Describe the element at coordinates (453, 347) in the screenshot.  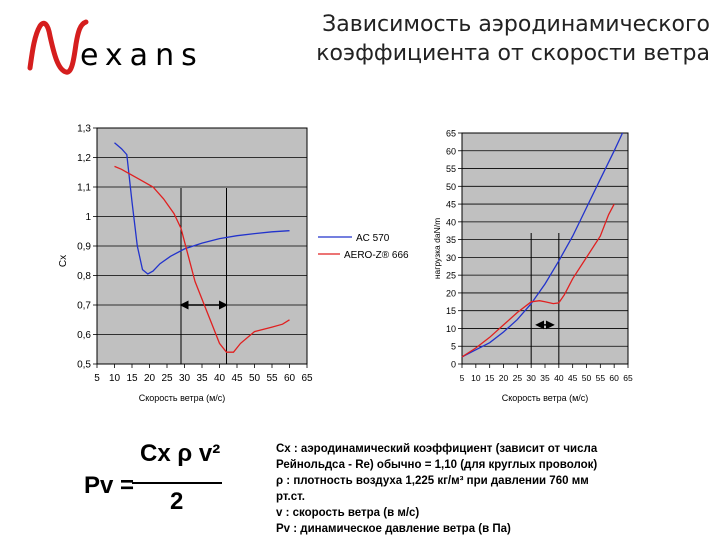
I see `y-tick-label: 5` at that location.